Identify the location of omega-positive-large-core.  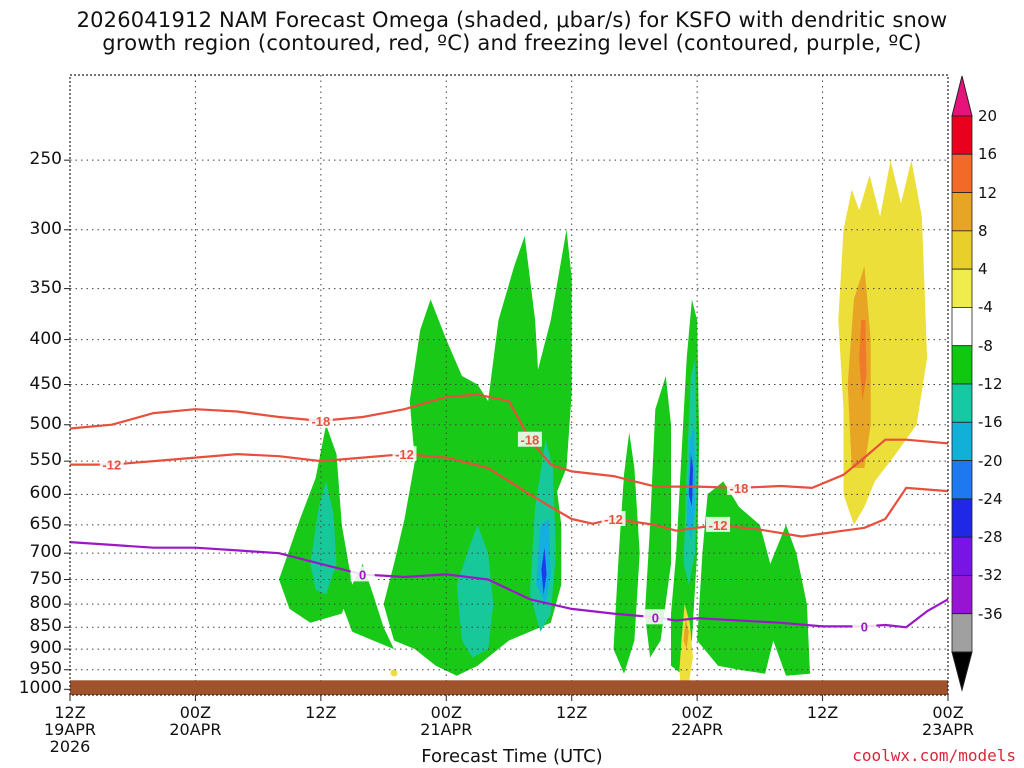
(859, 367).